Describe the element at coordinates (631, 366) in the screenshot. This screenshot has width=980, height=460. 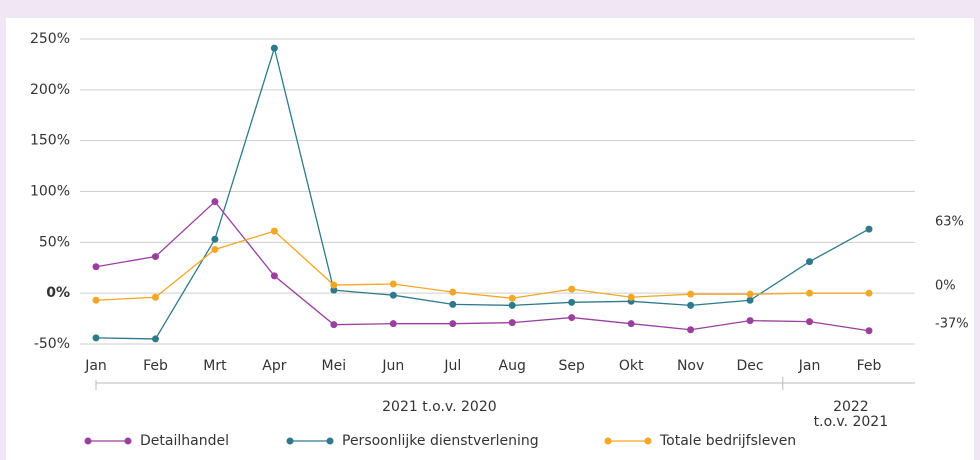
I see `x-tick-label: Okt` at that location.